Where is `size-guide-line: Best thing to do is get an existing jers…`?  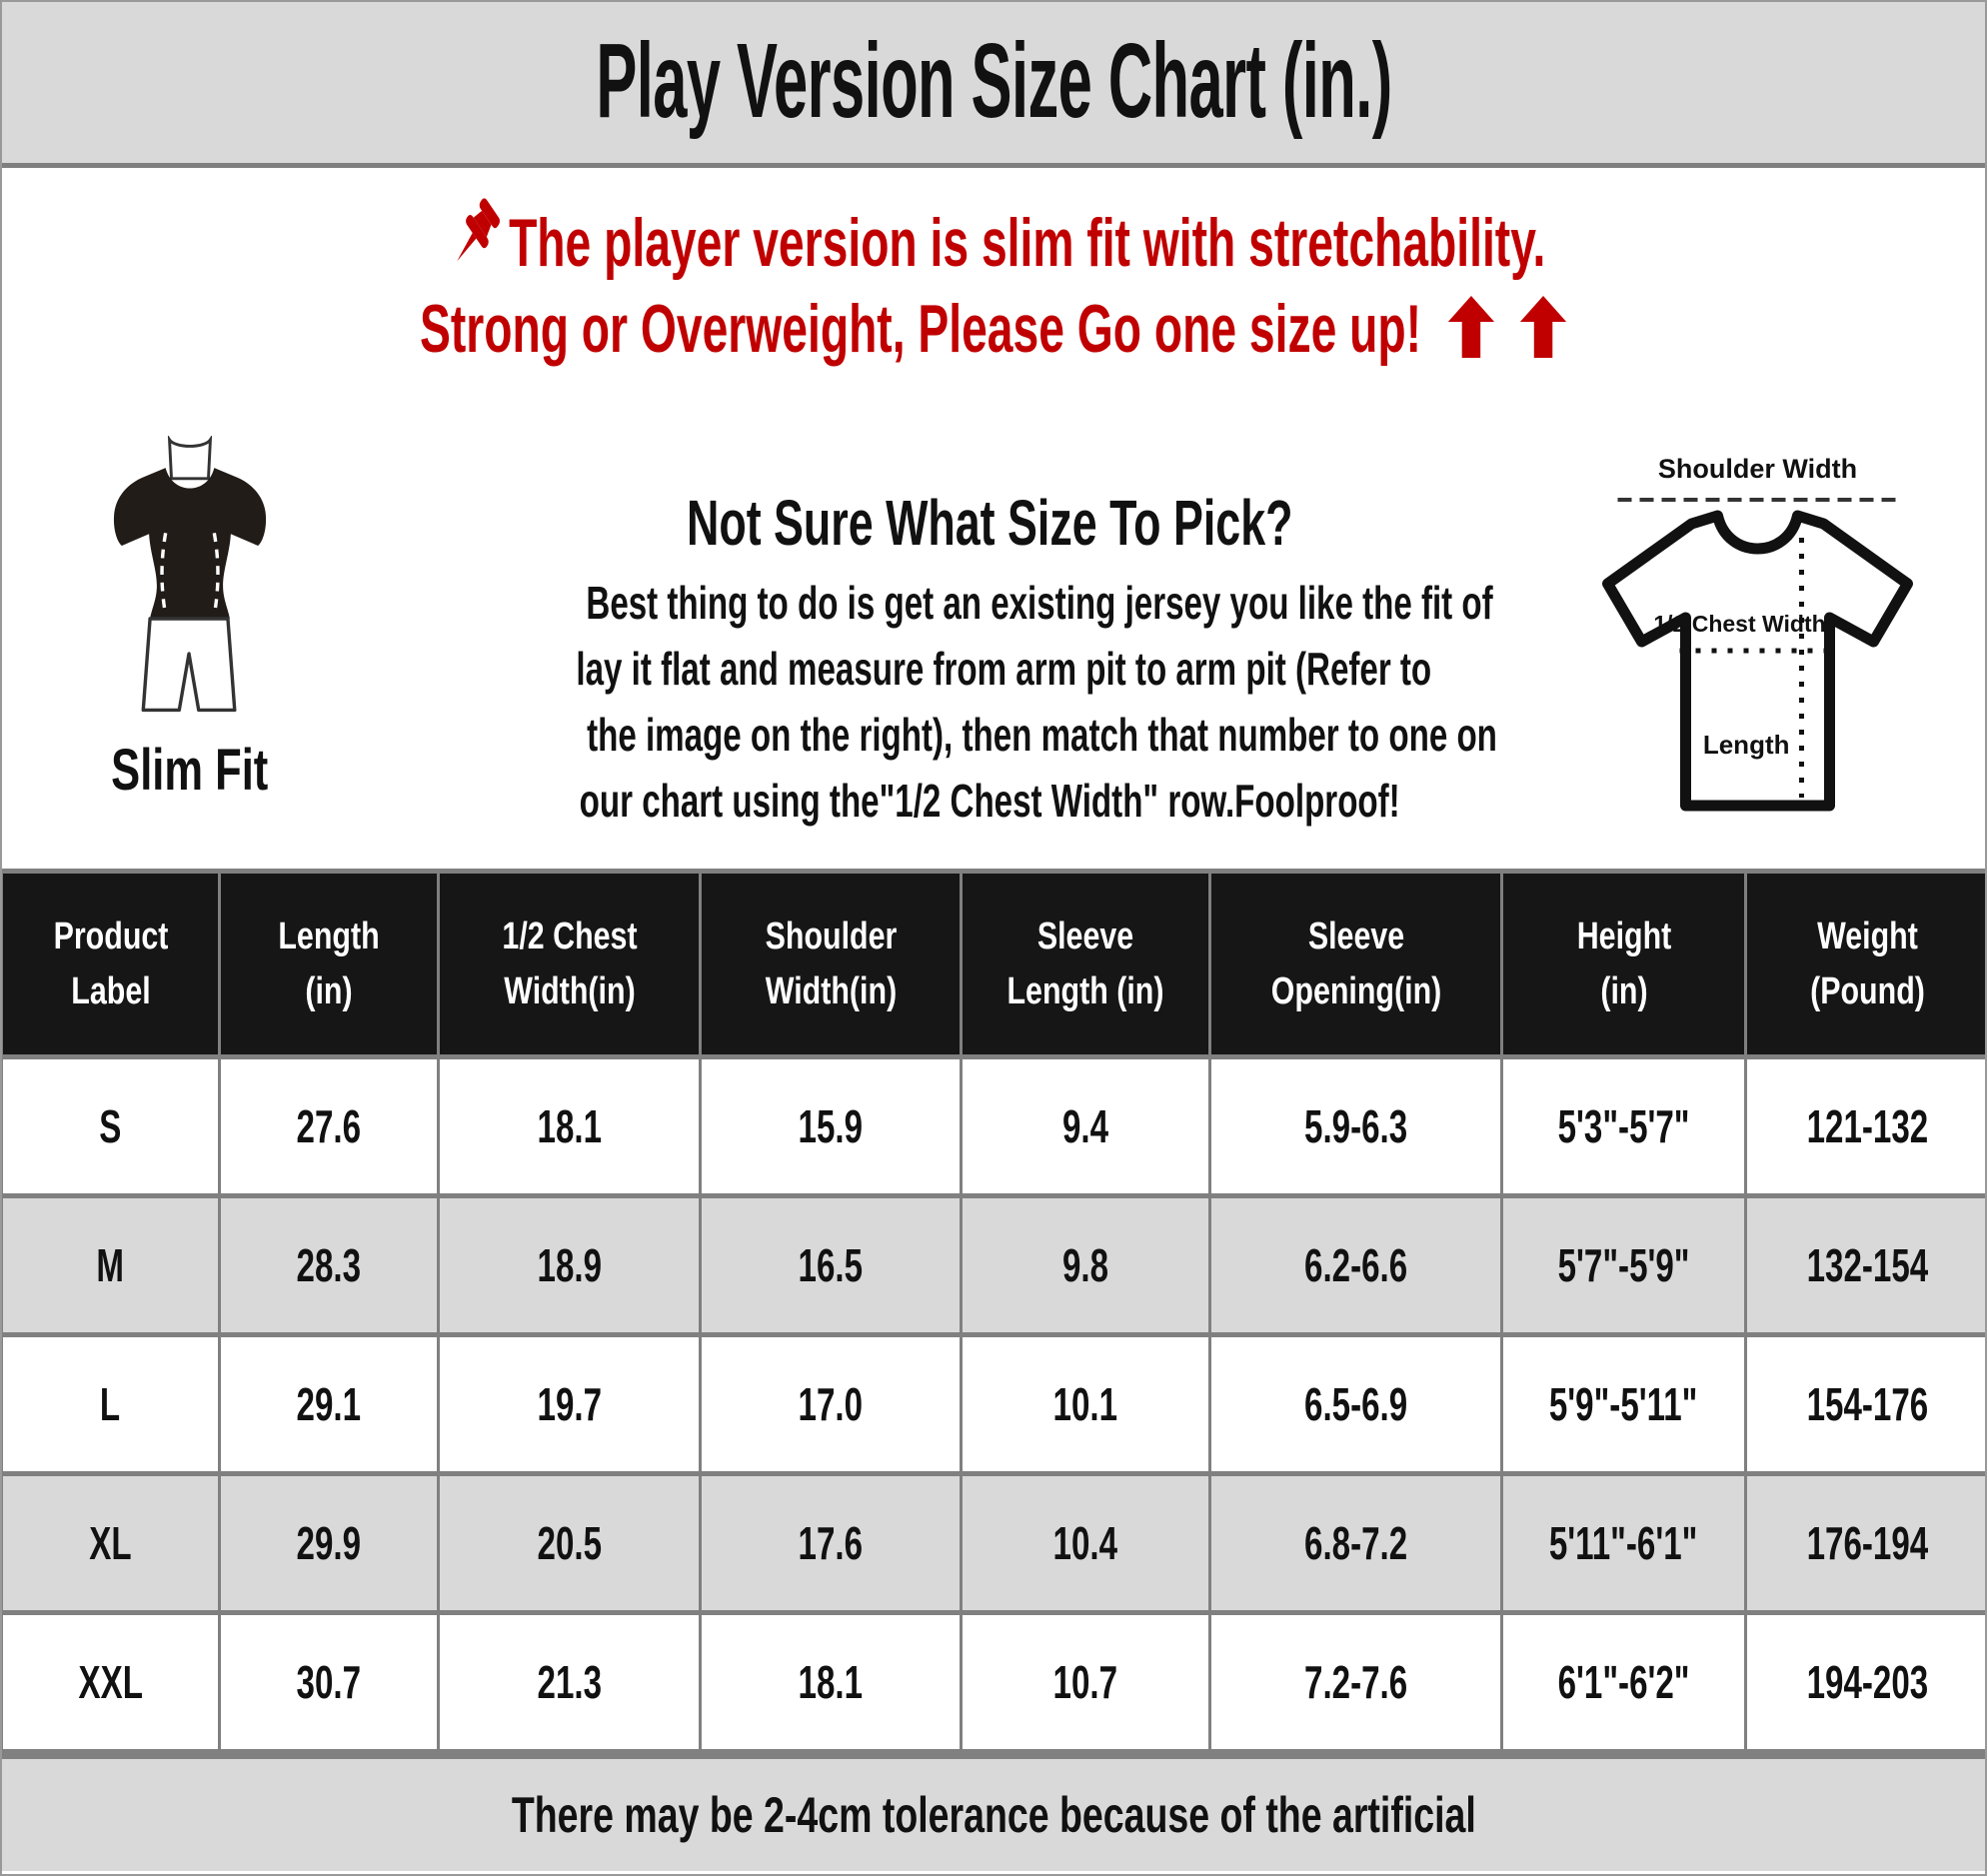 size-guide-line: Best thing to do is get an existing jers… is located at coordinates (1039, 603).